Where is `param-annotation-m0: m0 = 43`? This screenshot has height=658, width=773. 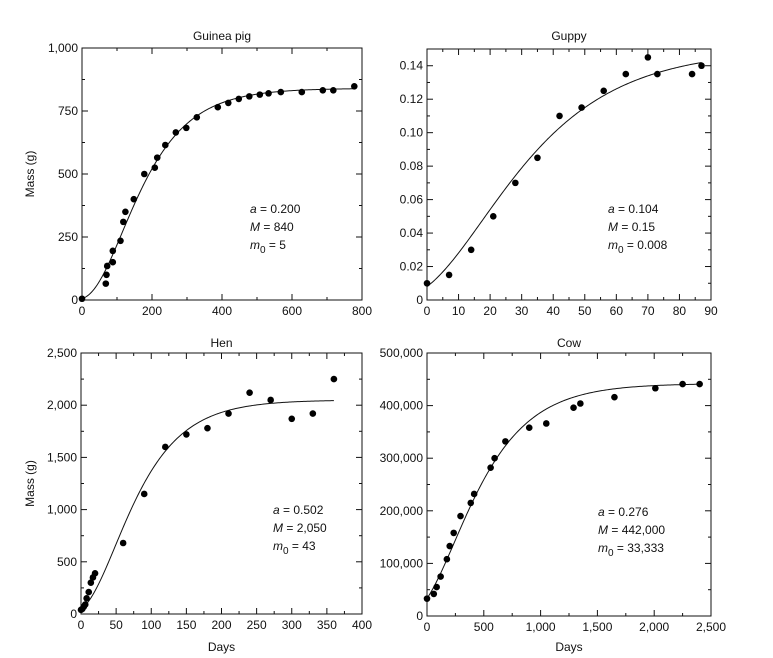
param-annotation-m0: m0 = 43 is located at coordinates (294, 548).